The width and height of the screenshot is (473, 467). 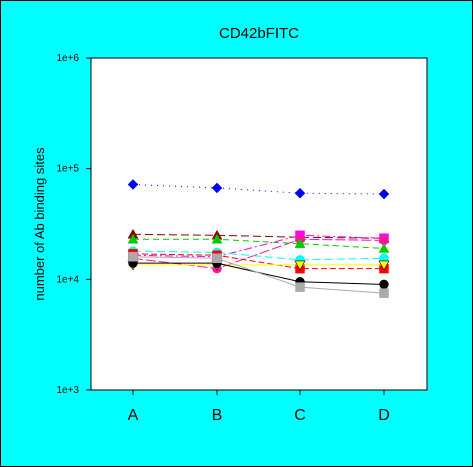 What do you see at coordinates (133, 415) in the screenshot?
I see `x-tick-label: A` at bounding box center [133, 415].